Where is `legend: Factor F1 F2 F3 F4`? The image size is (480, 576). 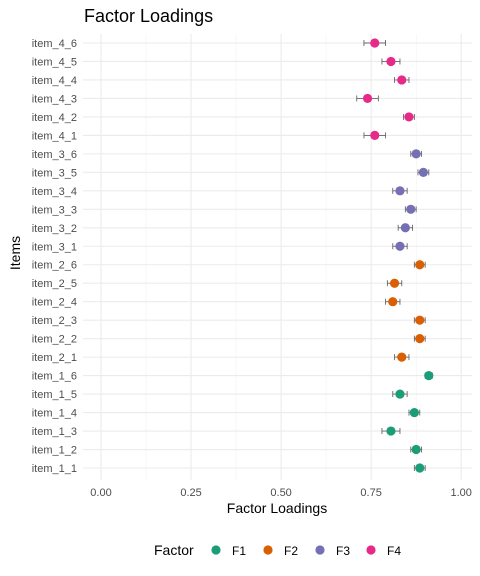
legend: Factor F1 F2 F3 F4 is located at coordinates (277, 550).